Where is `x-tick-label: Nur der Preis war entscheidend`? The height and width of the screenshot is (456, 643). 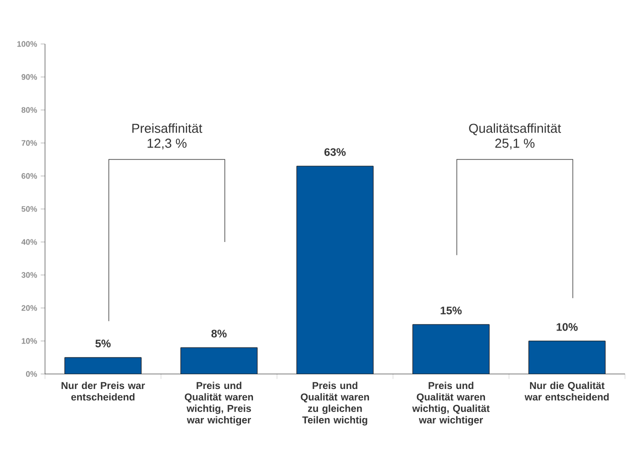 x-tick-label: Nur der Preis war entscheidend is located at coordinates (103, 391).